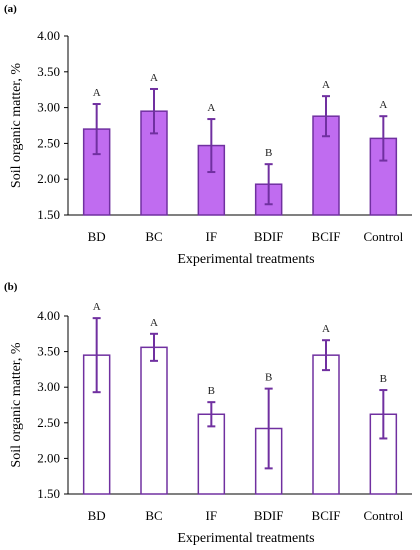 This screenshot has width=420, height=550. I want to click on bar-bc, so click(154, 420).